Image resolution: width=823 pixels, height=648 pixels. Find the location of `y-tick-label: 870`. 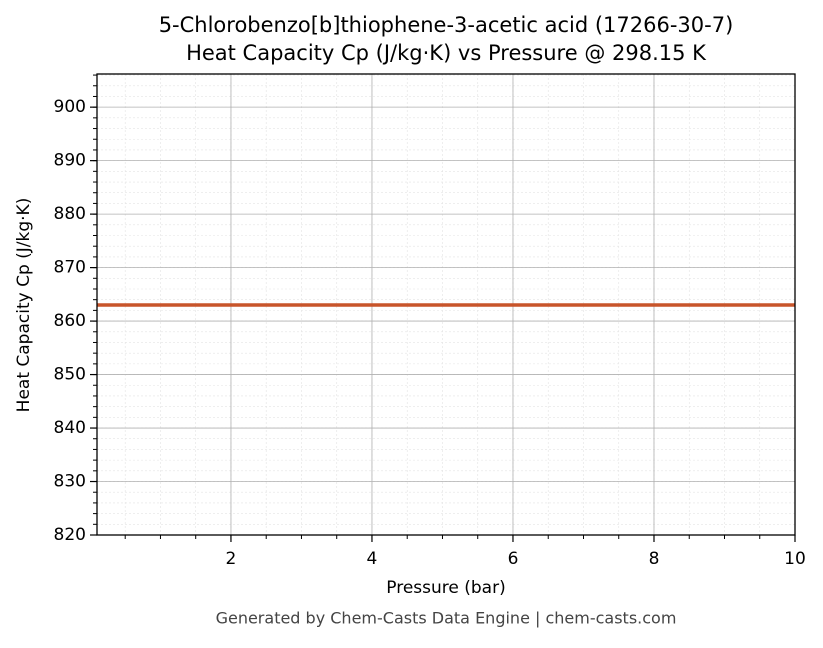

y-tick-label: 870 is located at coordinates (70, 268).